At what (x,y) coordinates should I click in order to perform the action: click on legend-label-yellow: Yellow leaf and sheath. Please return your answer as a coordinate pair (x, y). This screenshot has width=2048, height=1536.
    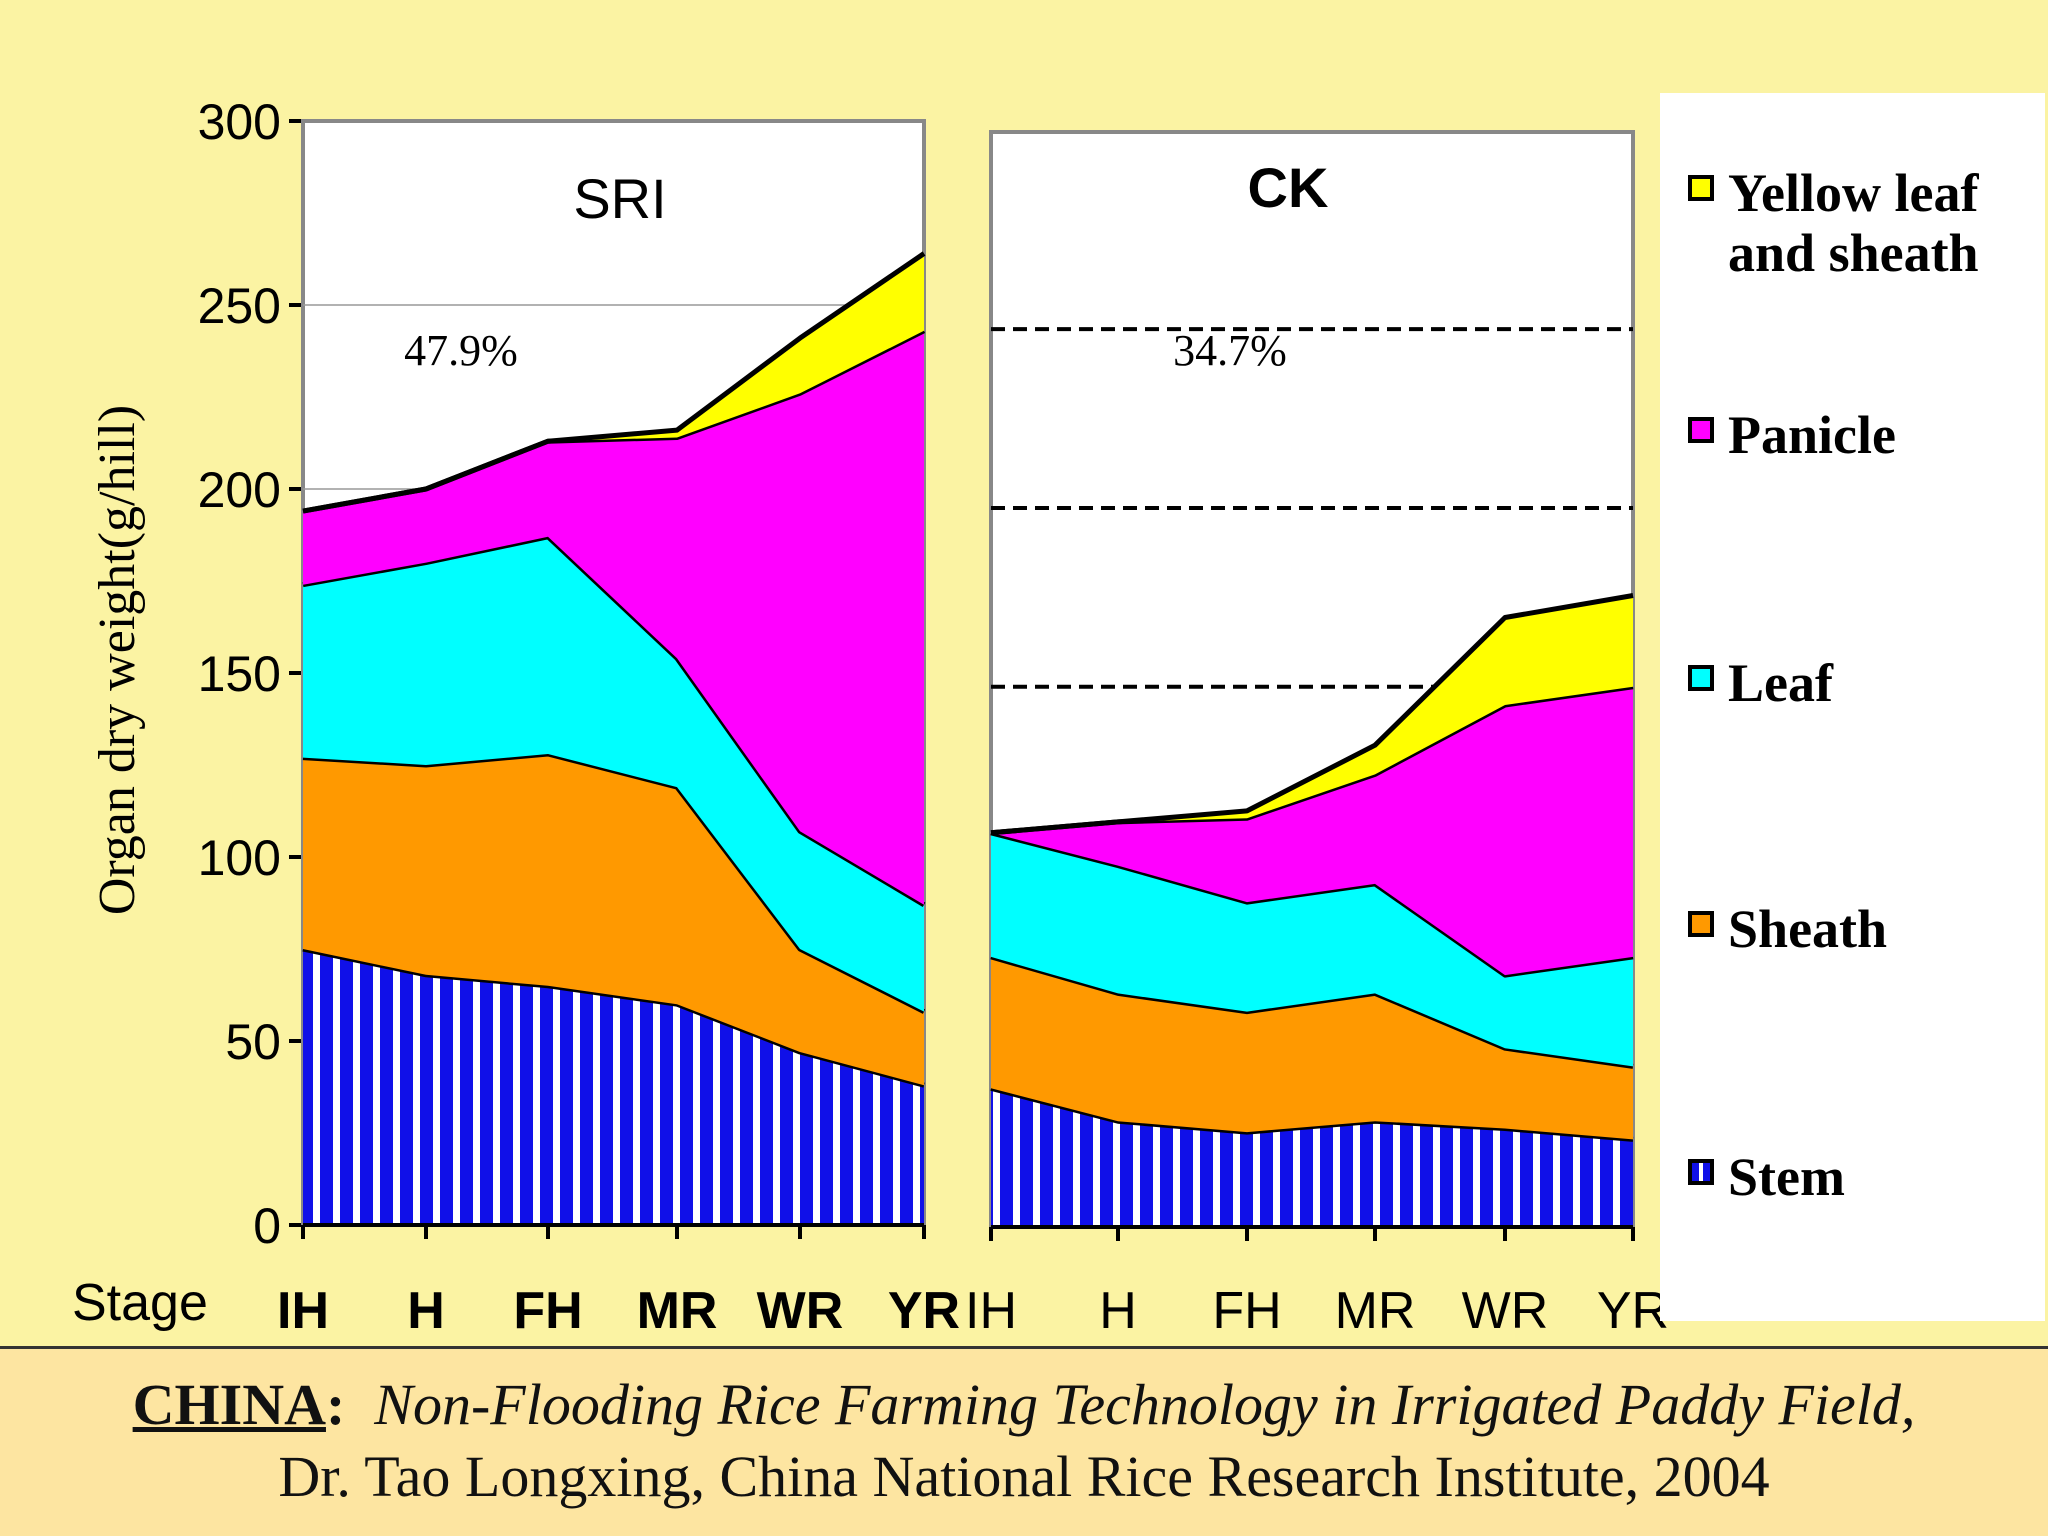
    Looking at the image, I should click on (1853, 223).